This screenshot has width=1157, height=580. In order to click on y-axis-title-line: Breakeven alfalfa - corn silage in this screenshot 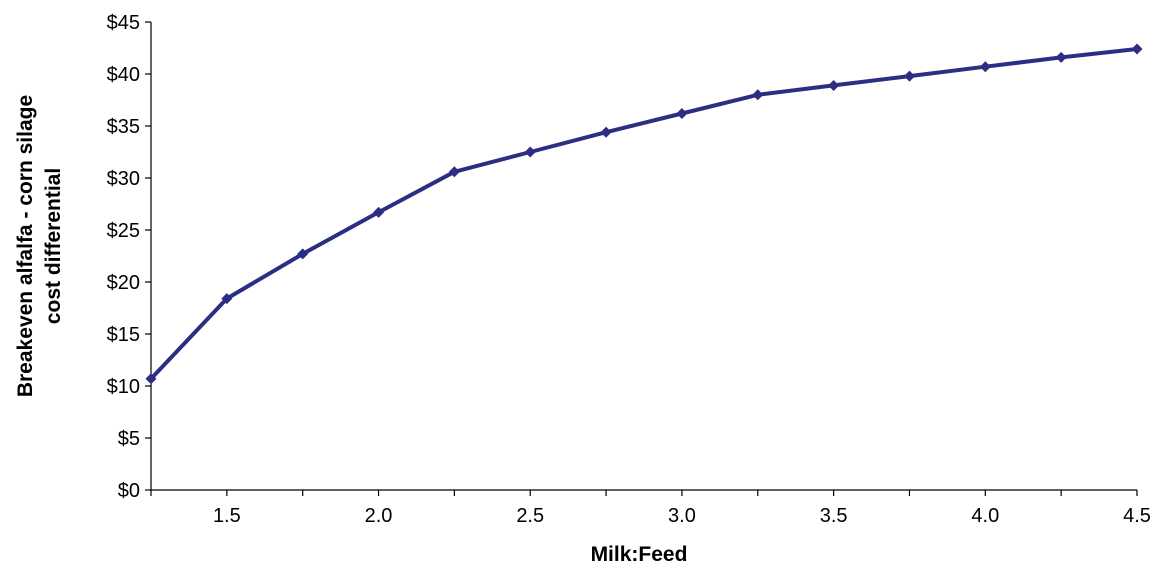, I will do `click(25, 246)`.